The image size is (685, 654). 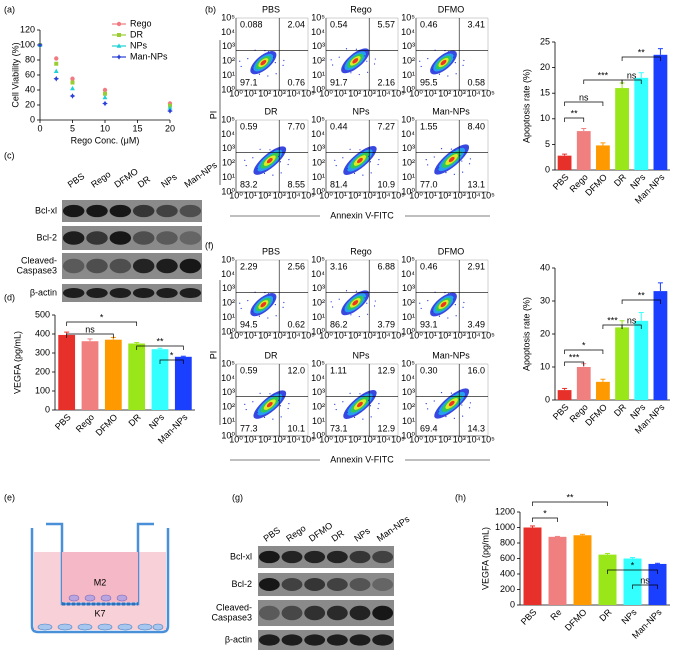 What do you see at coordinates (642, 295) in the screenshot?
I see `significance-label: **` at bounding box center [642, 295].